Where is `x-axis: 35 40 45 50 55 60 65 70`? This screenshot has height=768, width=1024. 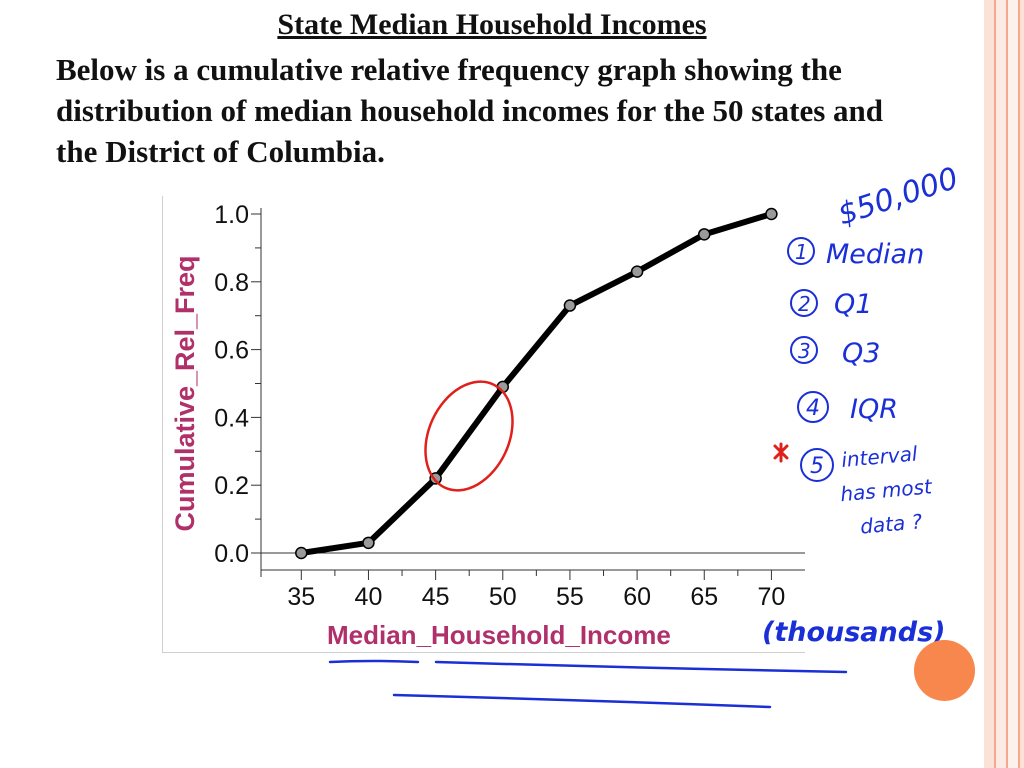
x-axis: 35 40 45 50 55 60 65 70 is located at coordinates (528, 581).